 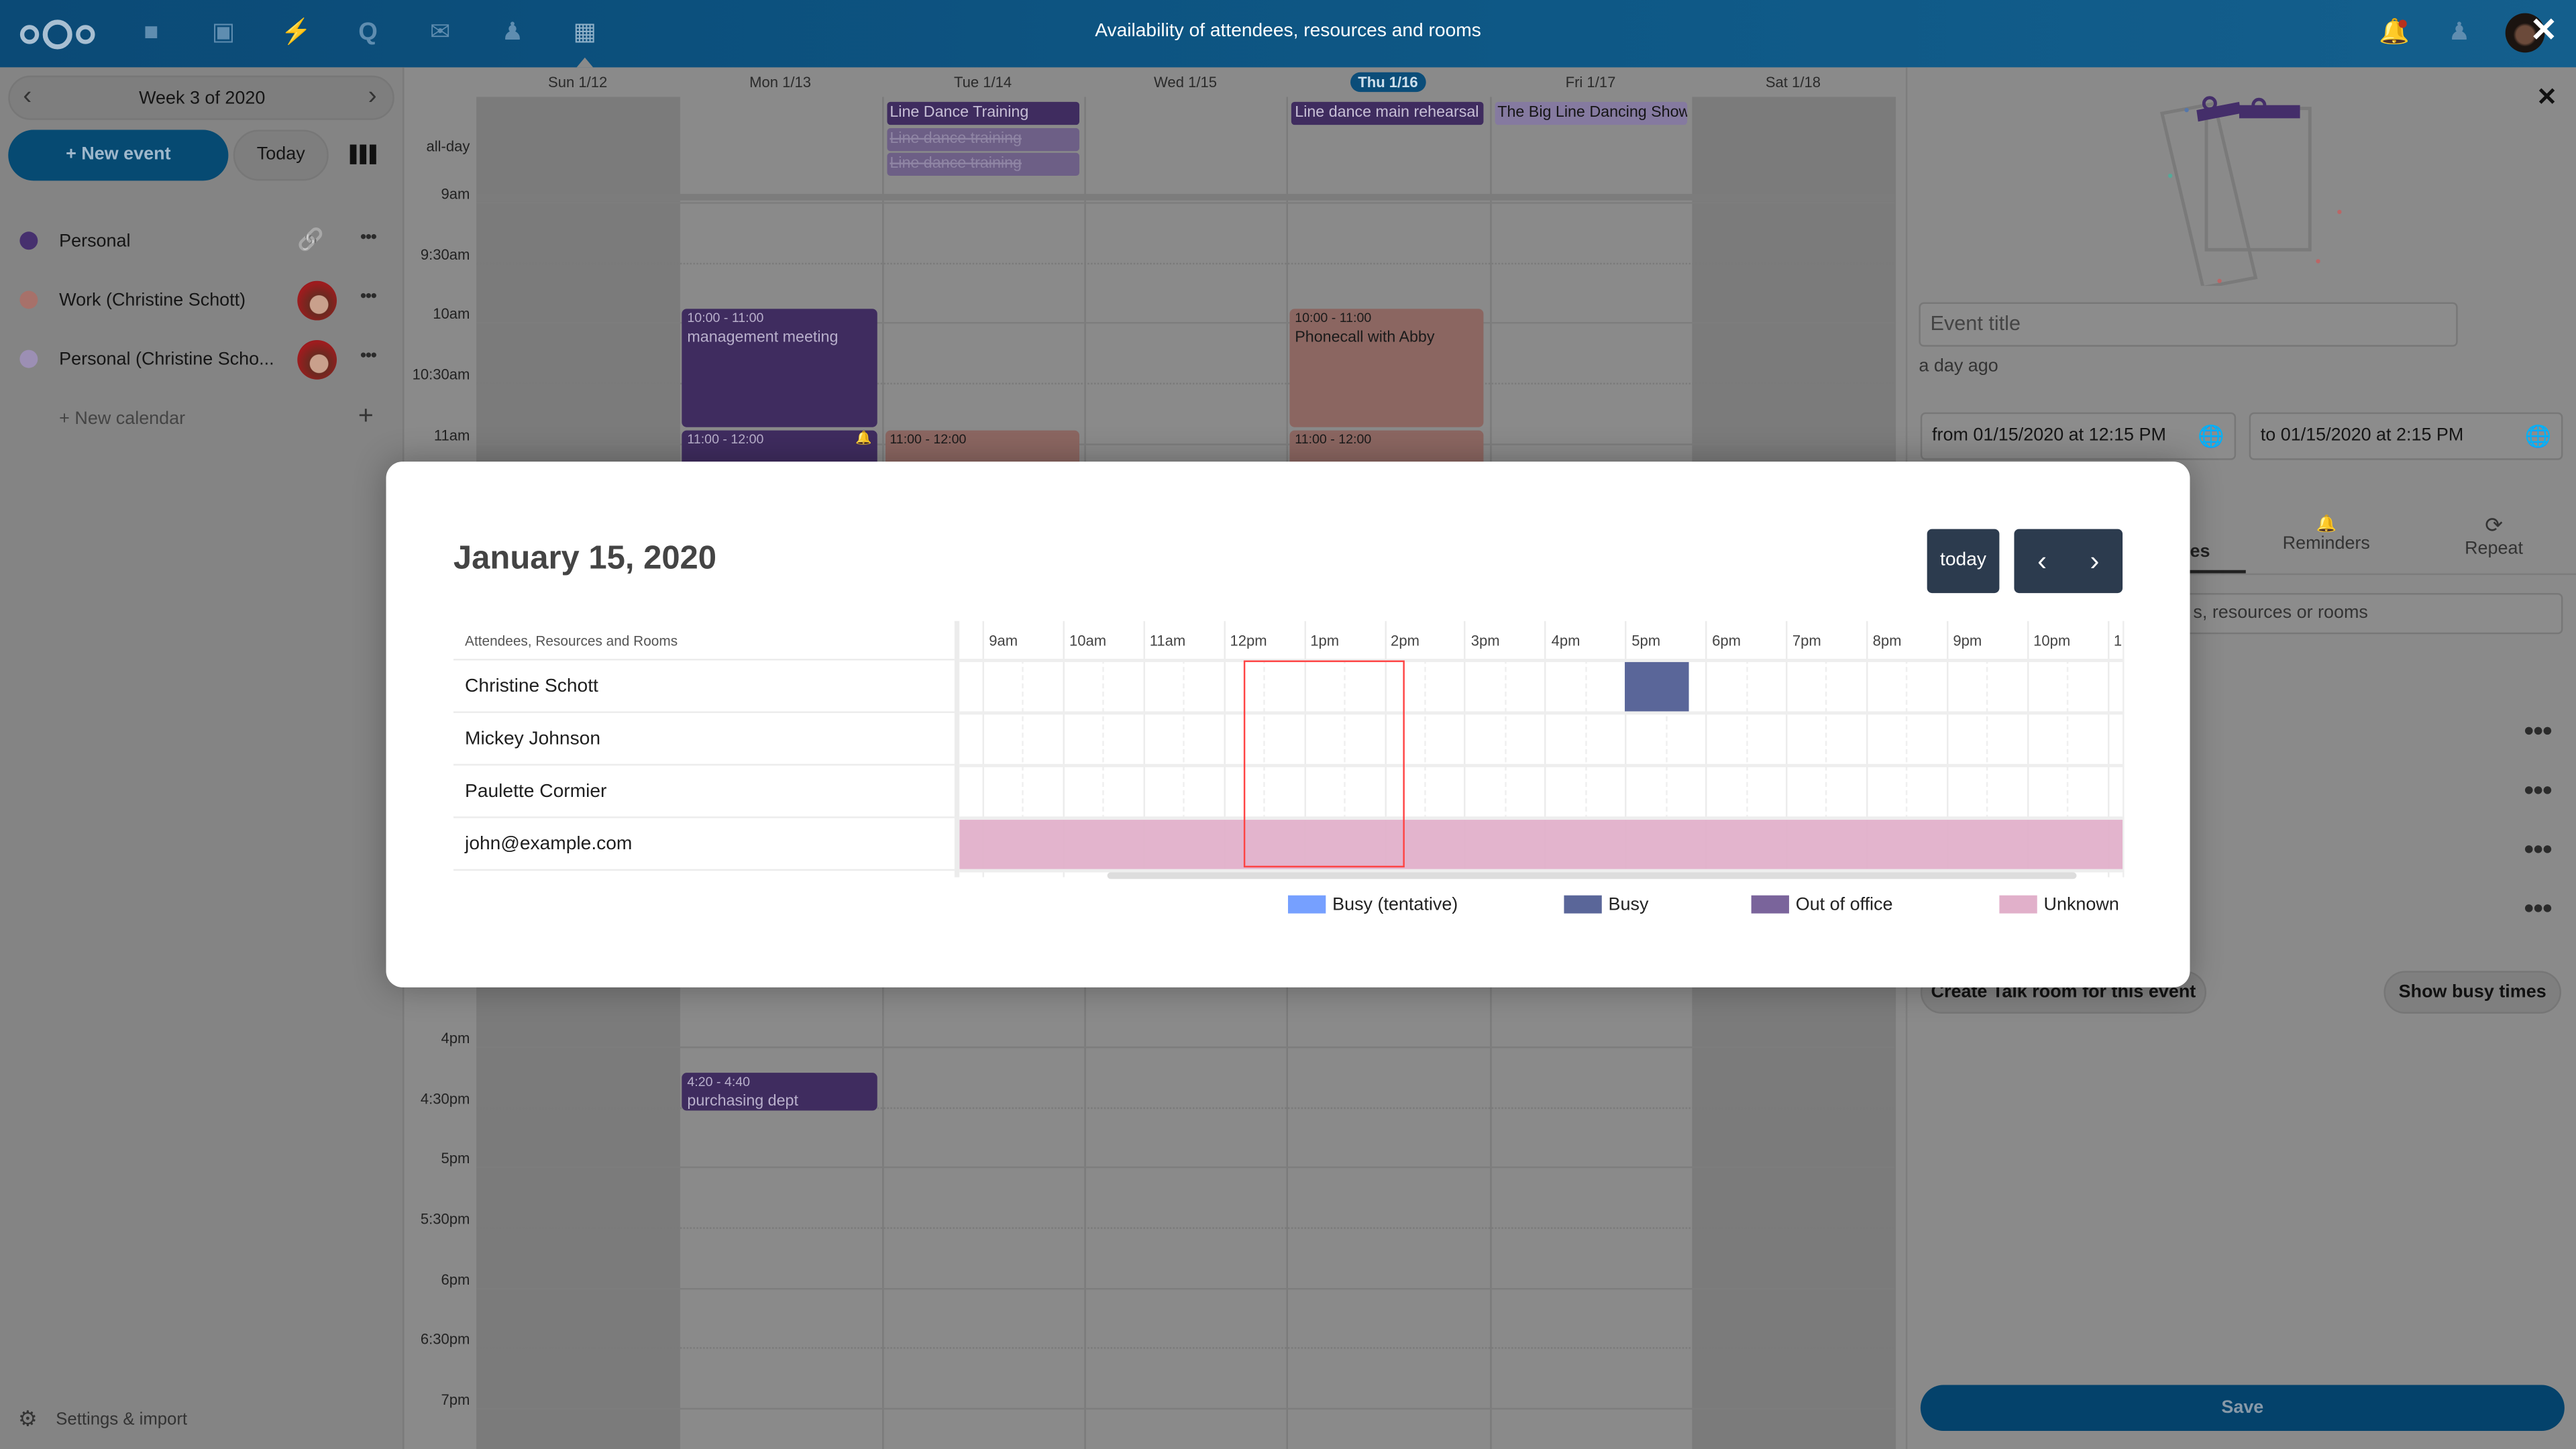 I want to click on notification-badge, so click(x=2402, y=23).